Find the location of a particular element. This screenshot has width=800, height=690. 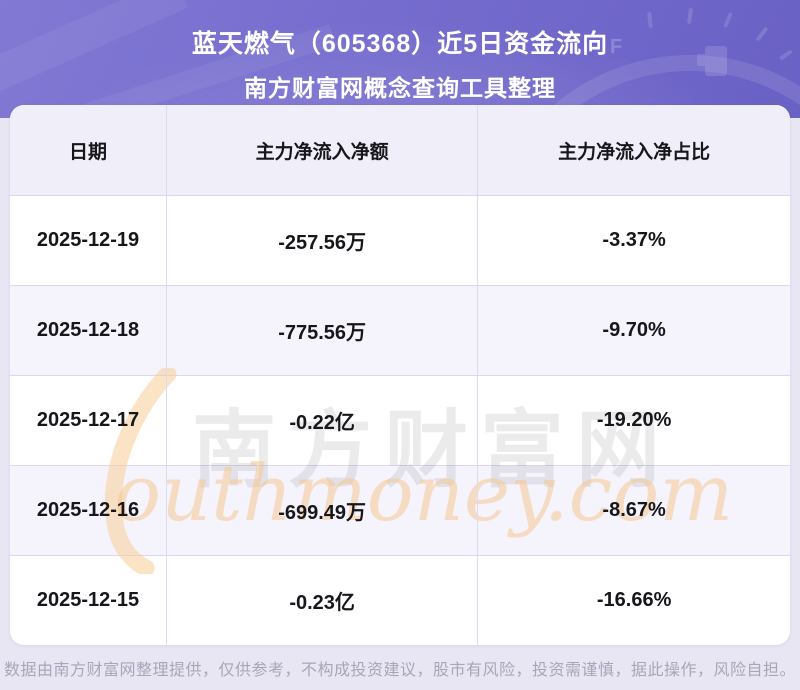

table-row: 2025-12-18 -775.56万 -9.70% is located at coordinates (400, 330).